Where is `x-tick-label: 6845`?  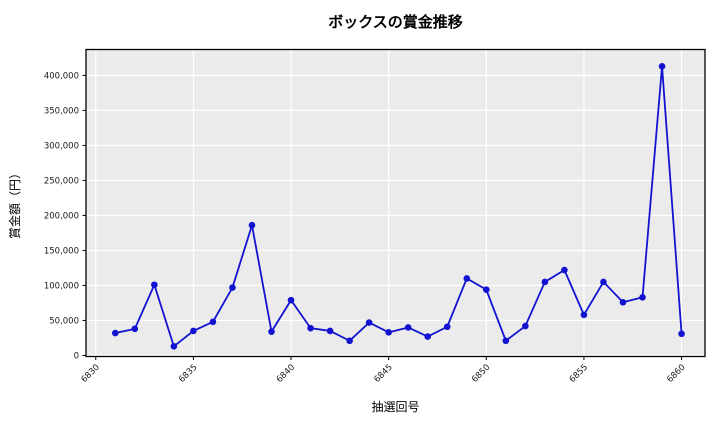 x-tick-label: 6845 is located at coordinates (383, 374).